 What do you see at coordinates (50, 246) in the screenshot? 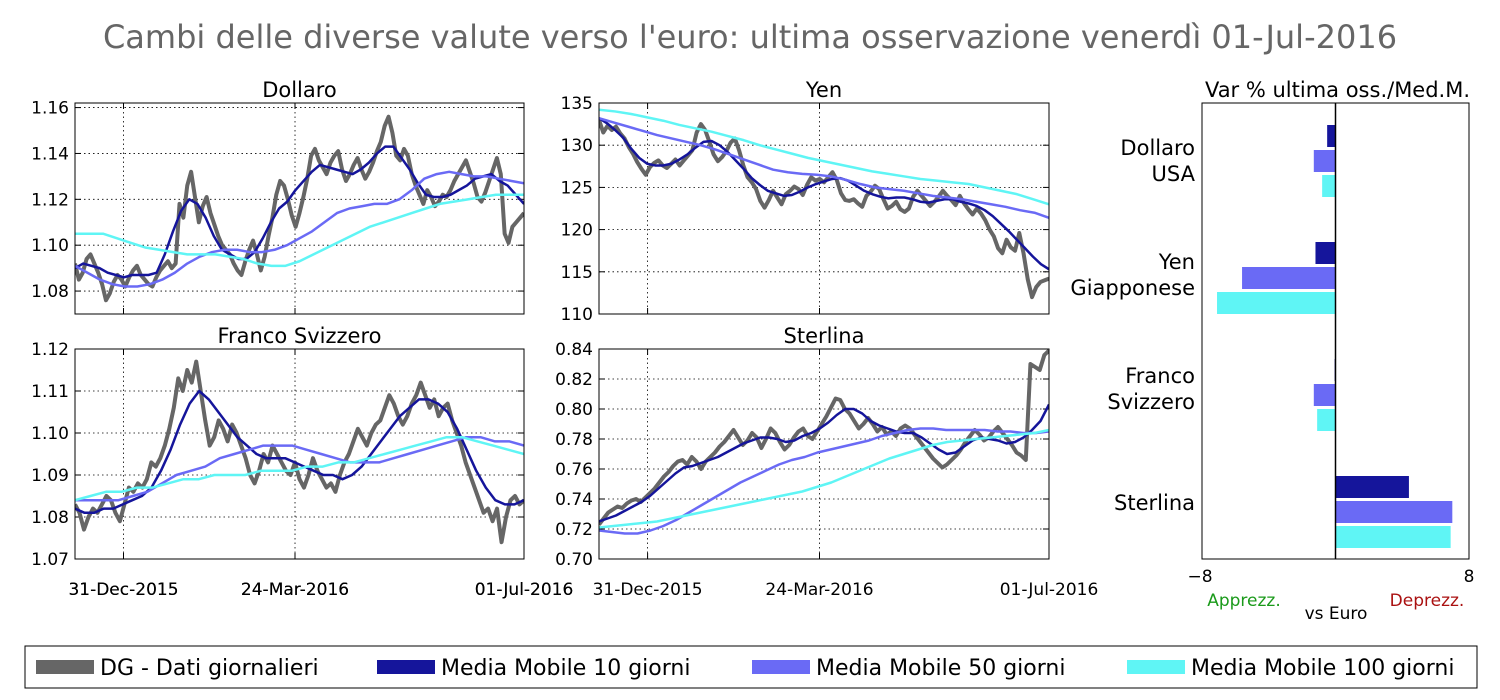
I see `dollaro-ytick-label: 1.10` at bounding box center [50, 246].